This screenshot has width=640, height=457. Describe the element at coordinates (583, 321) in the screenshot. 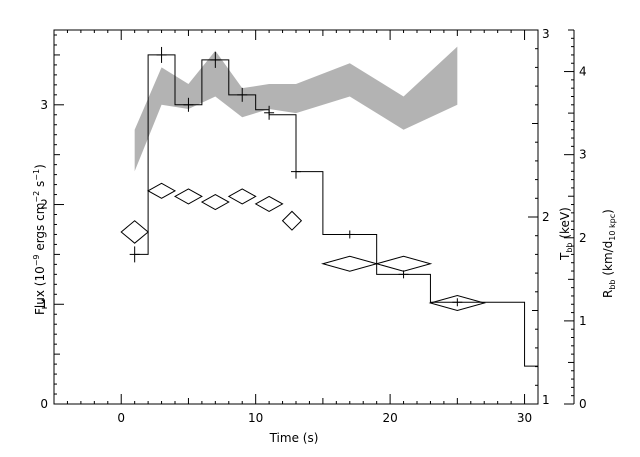

I see `right-axis-2-tick-label: 1` at that location.